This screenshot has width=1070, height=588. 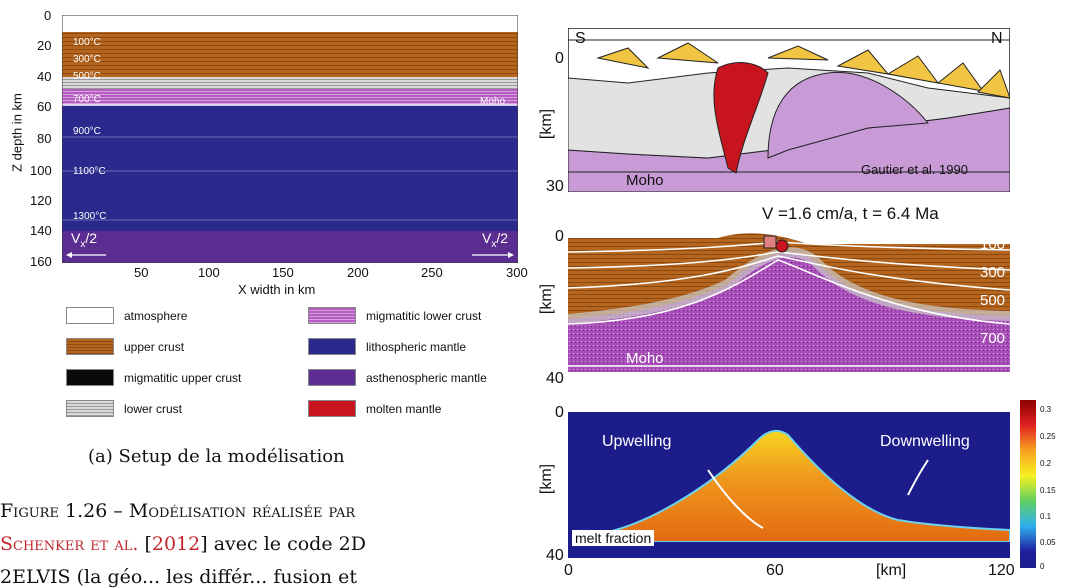 What do you see at coordinates (1001, 570) in the screenshot?
I see `x-tick: 120` at bounding box center [1001, 570].